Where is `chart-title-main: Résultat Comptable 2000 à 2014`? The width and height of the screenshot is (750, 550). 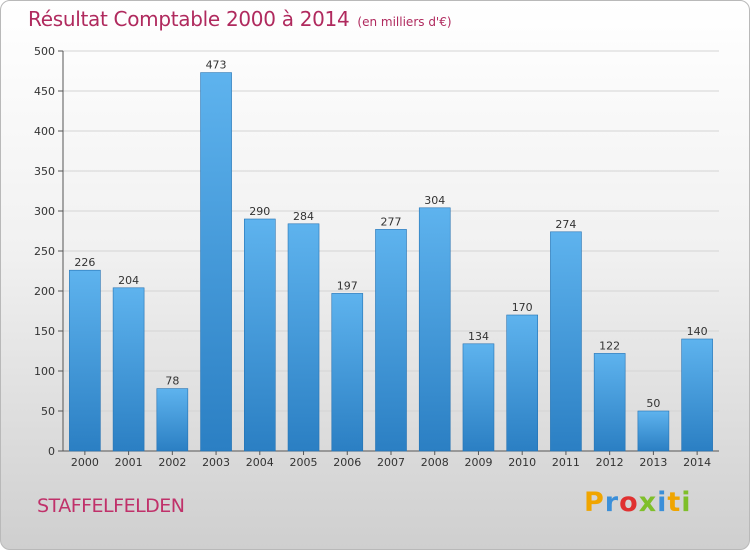 chart-title-main: Résultat Comptable 2000 à 2014 is located at coordinates (189, 19).